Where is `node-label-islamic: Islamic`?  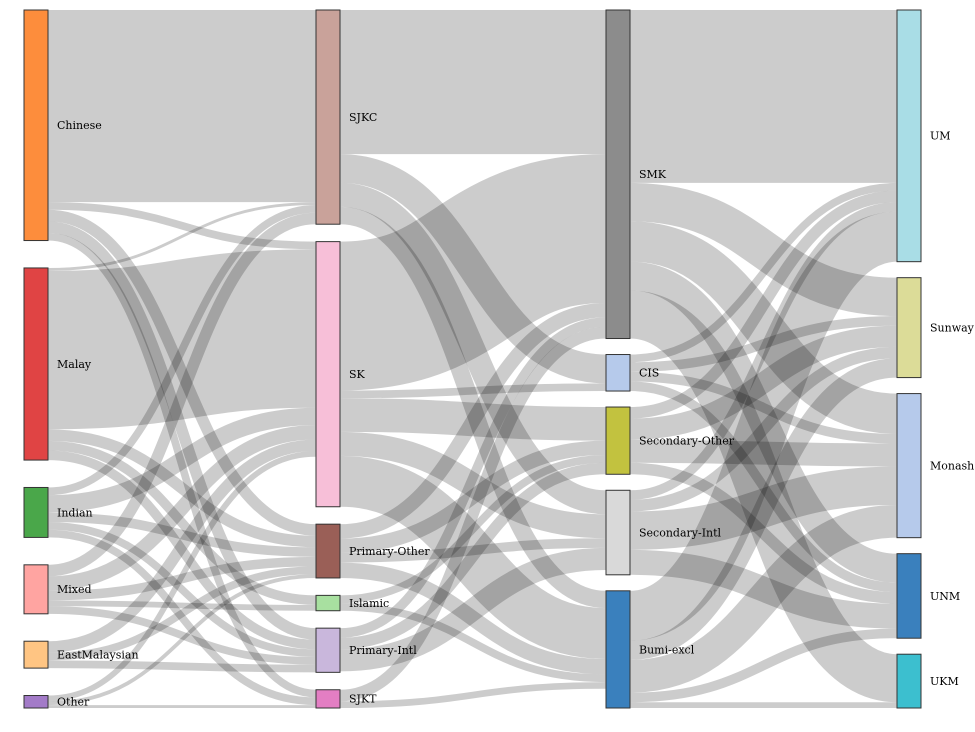 node-label-islamic: Islamic is located at coordinates (369, 603).